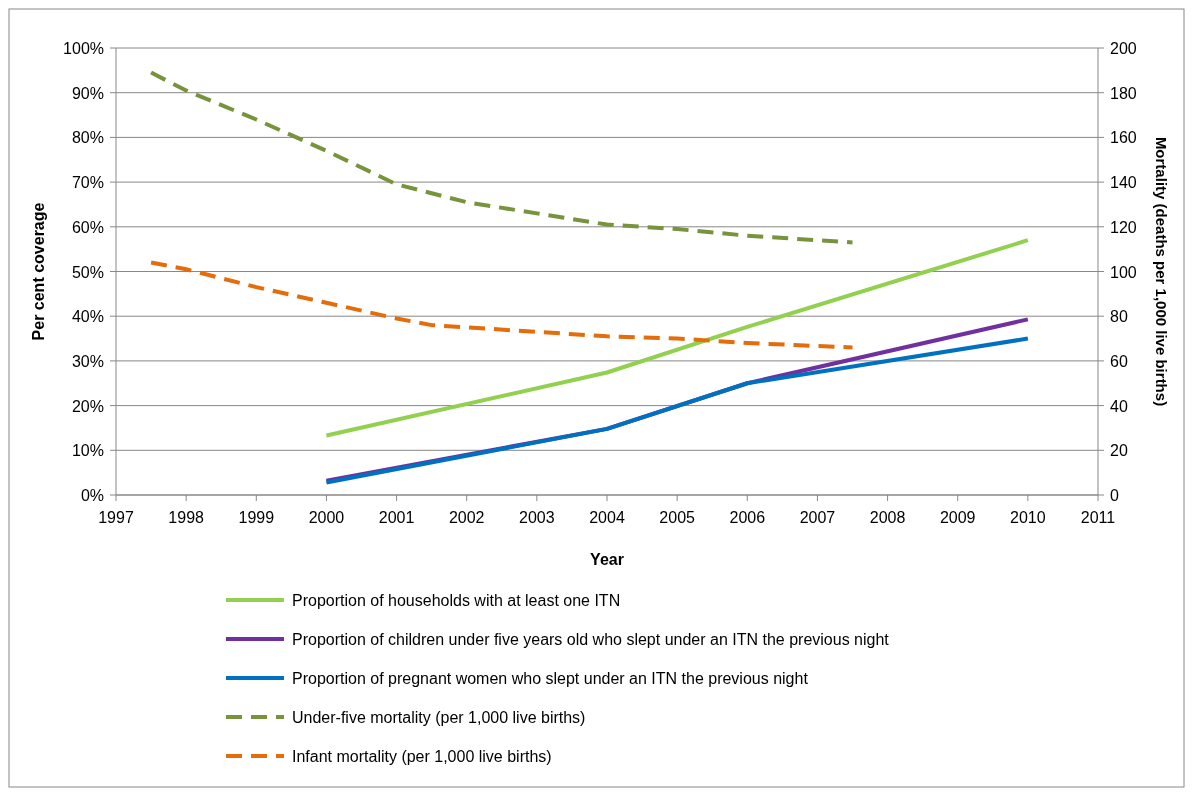  I want to click on y-tick-label: 30%, so click(87, 361).